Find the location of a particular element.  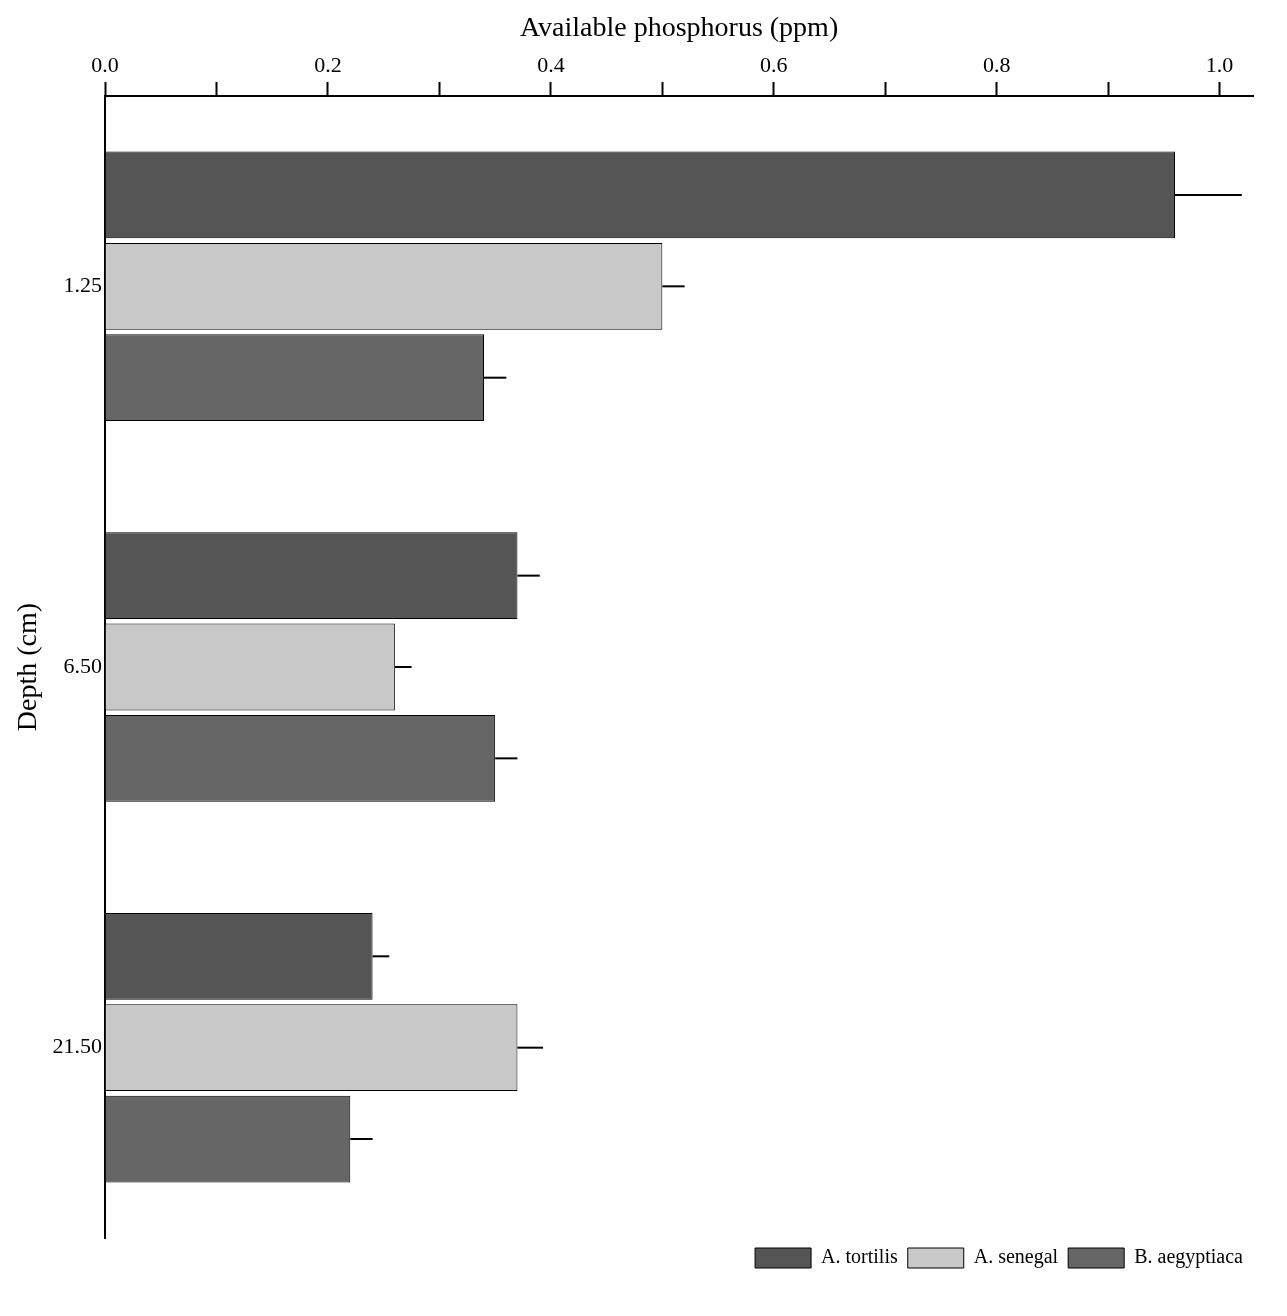

x-tick-label: 0.4 is located at coordinates (551, 64).